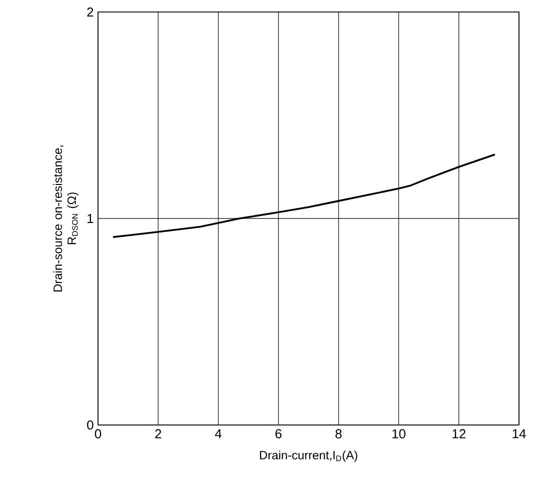  I want to click on y-tick-label: 1, so click(91, 218).